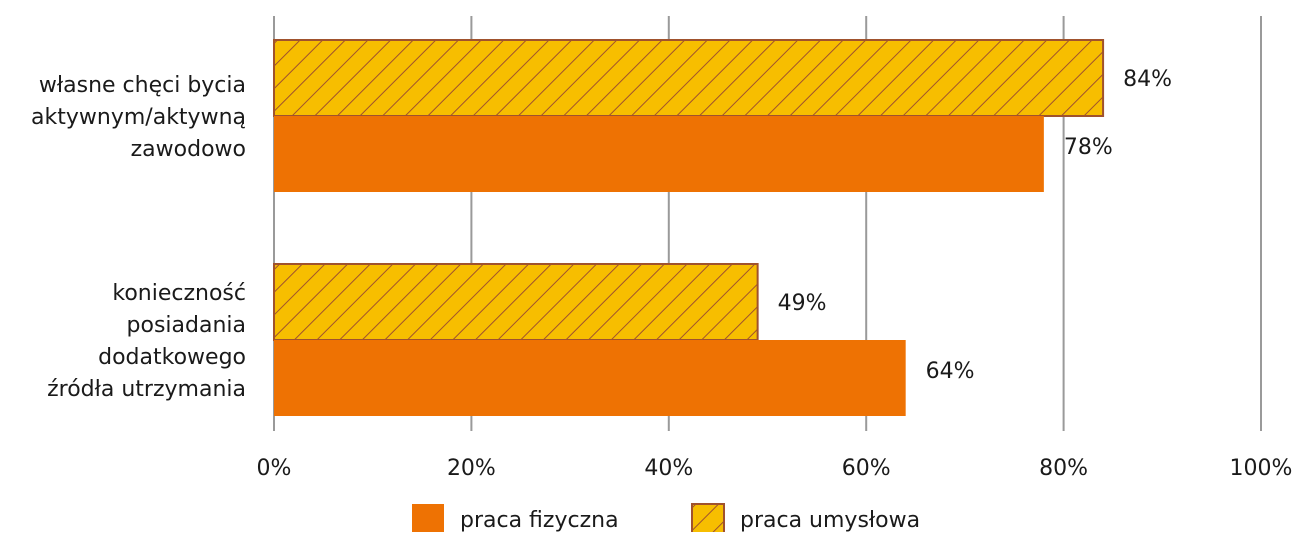 The height and width of the screenshot is (536, 1298). What do you see at coordinates (138, 117) in the screenshot?
I see `category-label: aktywnym/aktywną` at bounding box center [138, 117].